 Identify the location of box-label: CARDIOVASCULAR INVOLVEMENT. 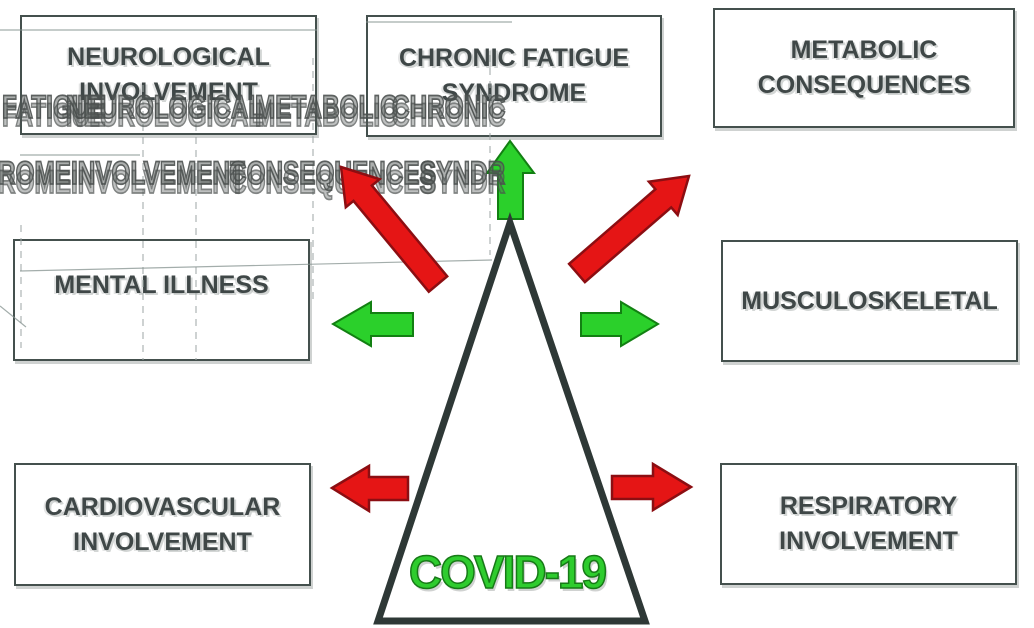
(162, 524).